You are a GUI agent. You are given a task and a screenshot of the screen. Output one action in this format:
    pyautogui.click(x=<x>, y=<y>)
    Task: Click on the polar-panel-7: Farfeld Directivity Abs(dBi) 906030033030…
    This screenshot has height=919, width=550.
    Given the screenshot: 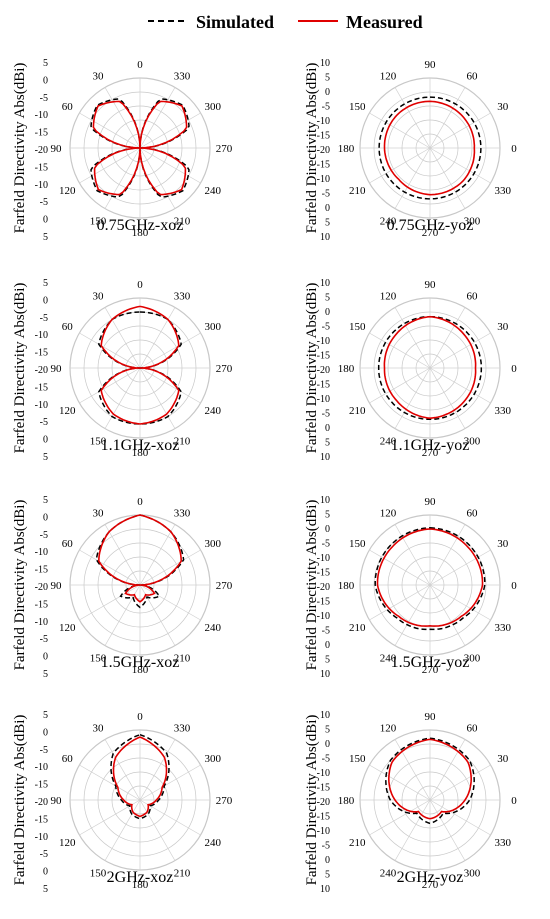 What is the action you would take?
    pyautogui.click(x=410, y=802)
    